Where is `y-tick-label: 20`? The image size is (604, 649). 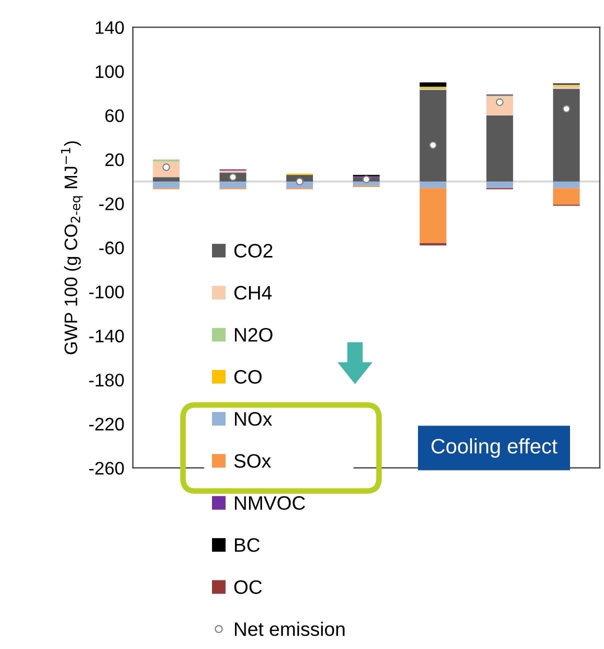
y-tick-label: 20 is located at coordinates (114, 159).